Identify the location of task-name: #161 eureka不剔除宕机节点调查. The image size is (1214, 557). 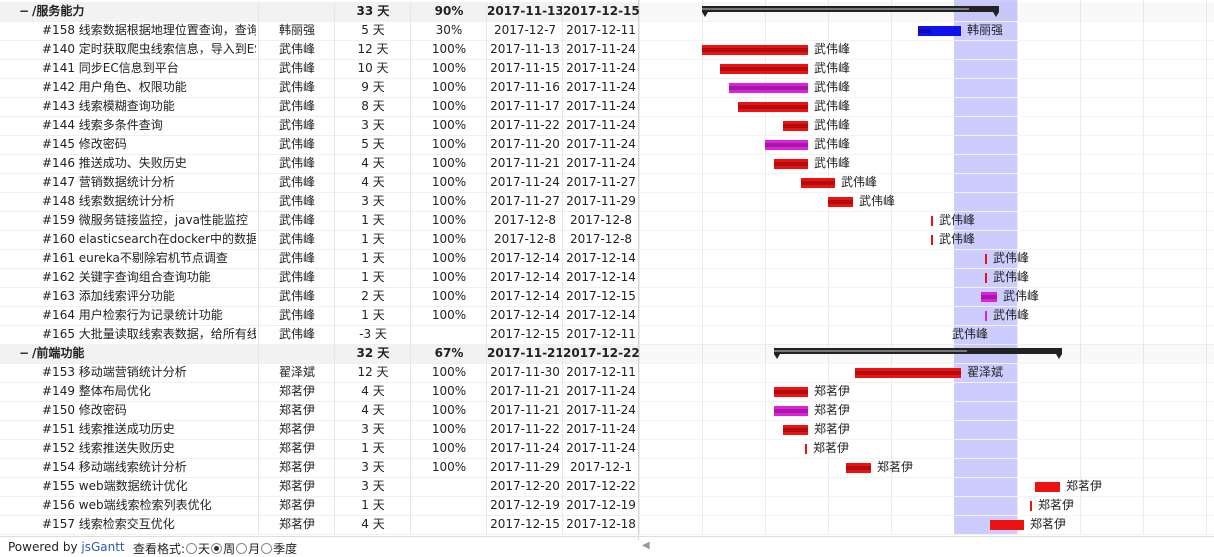
(135, 258).